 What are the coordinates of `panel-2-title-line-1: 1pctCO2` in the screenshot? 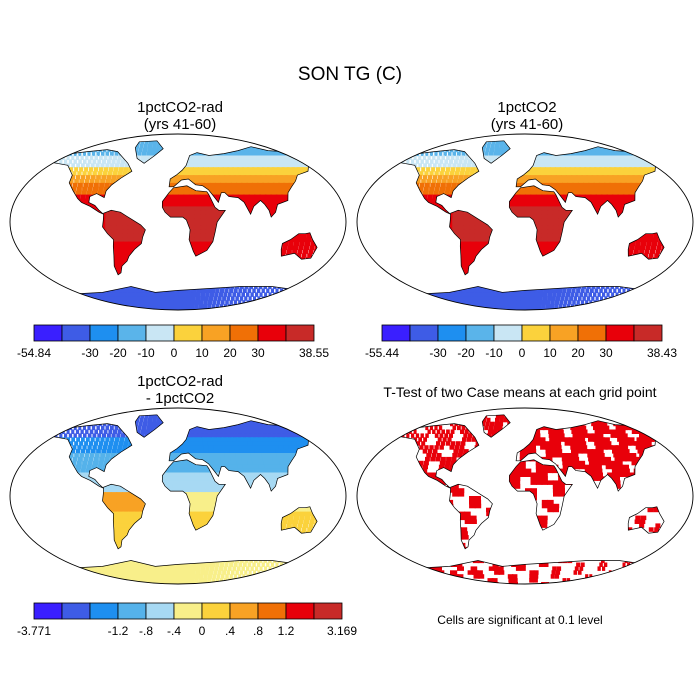 It's located at (527, 107).